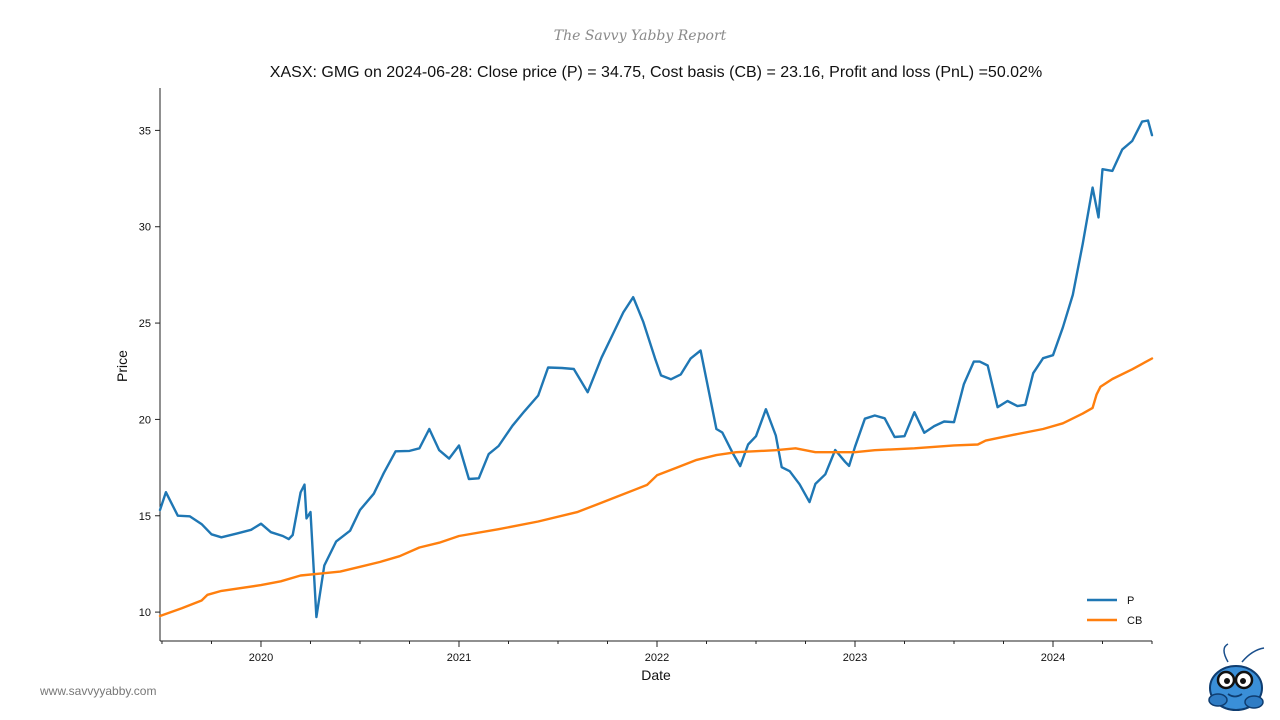 The width and height of the screenshot is (1280, 720). What do you see at coordinates (1130, 601) in the screenshot?
I see `legend-label-p: P` at bounding box center [1130, 601].